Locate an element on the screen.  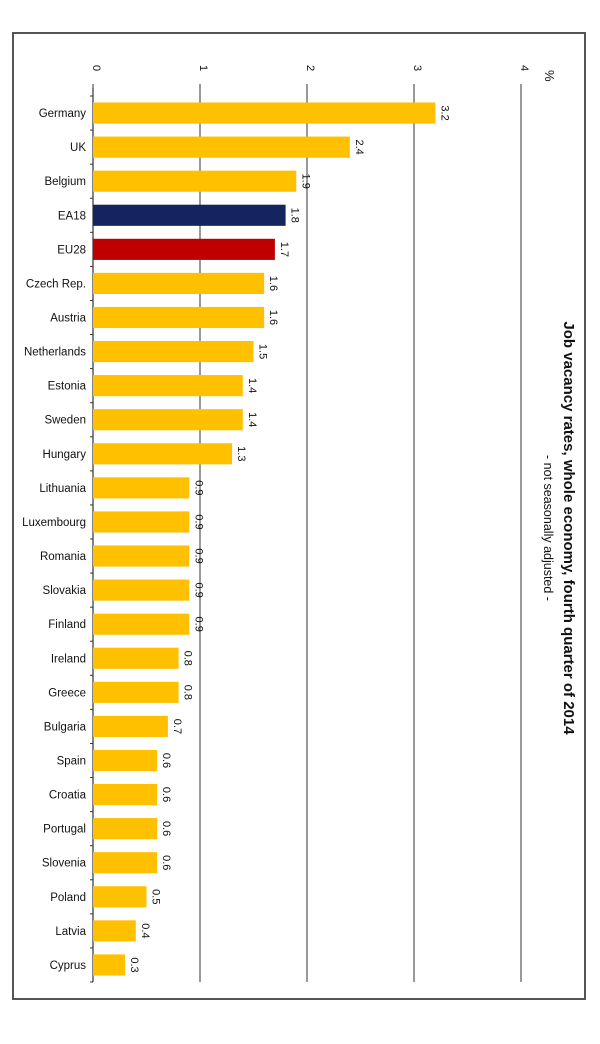
category-label: Bulgaria is located at coordinates (65, 727).